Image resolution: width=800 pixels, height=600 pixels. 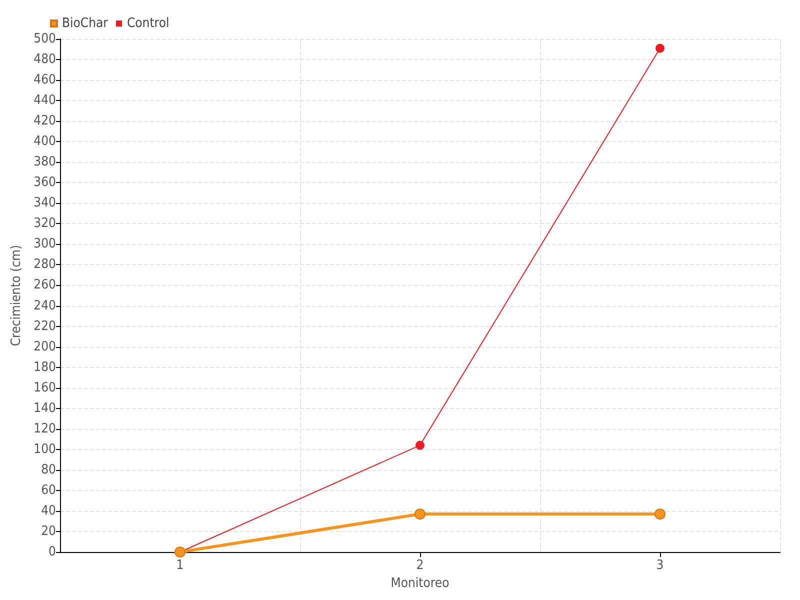 I want to click on y-tick-label: 180, so click(x=45, y=367).